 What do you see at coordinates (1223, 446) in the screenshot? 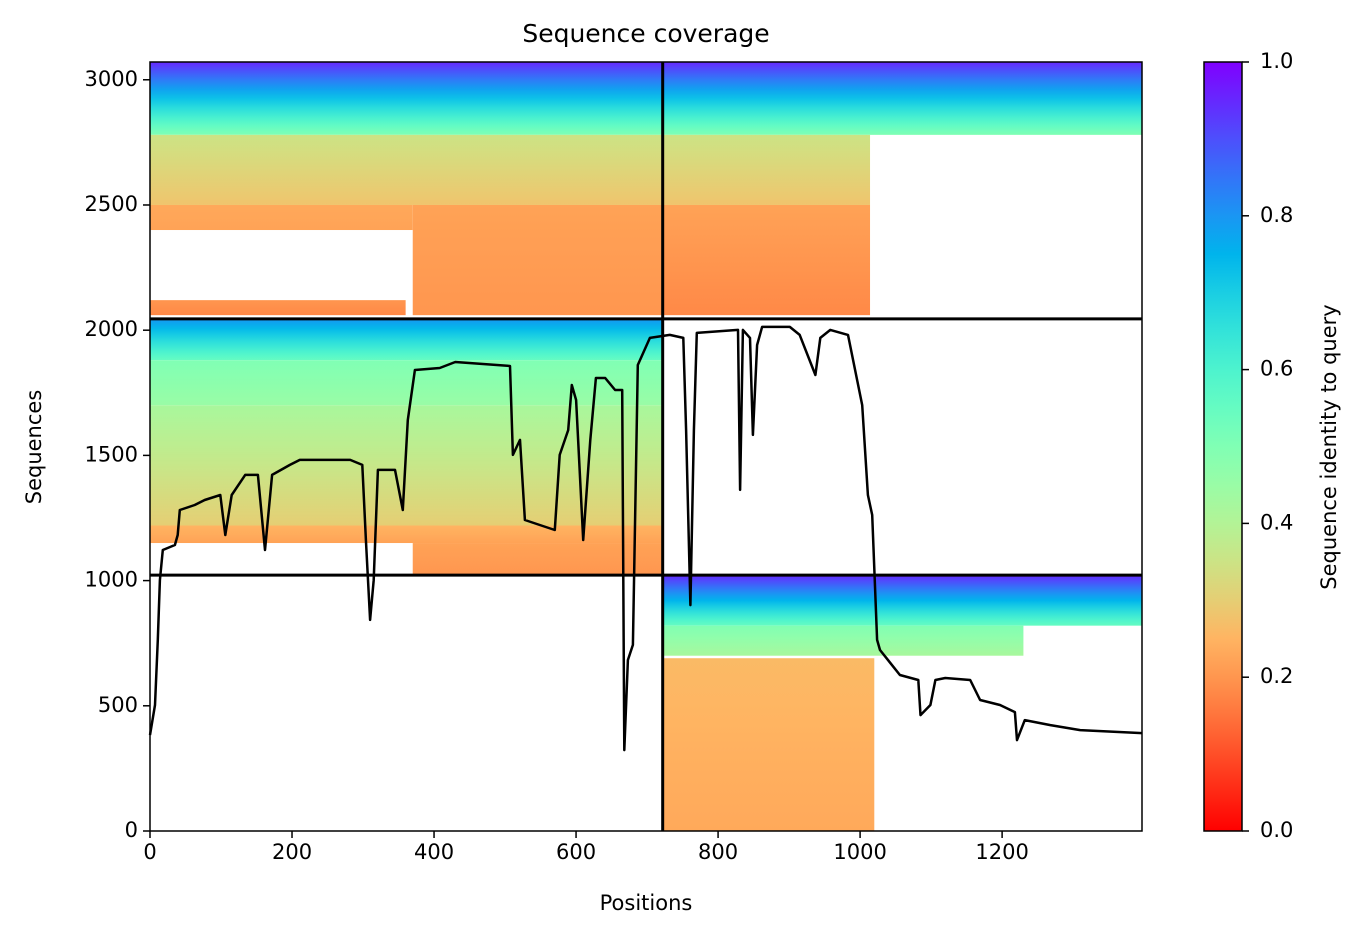
I see `colorbar` at bounding box center [1223, 446].